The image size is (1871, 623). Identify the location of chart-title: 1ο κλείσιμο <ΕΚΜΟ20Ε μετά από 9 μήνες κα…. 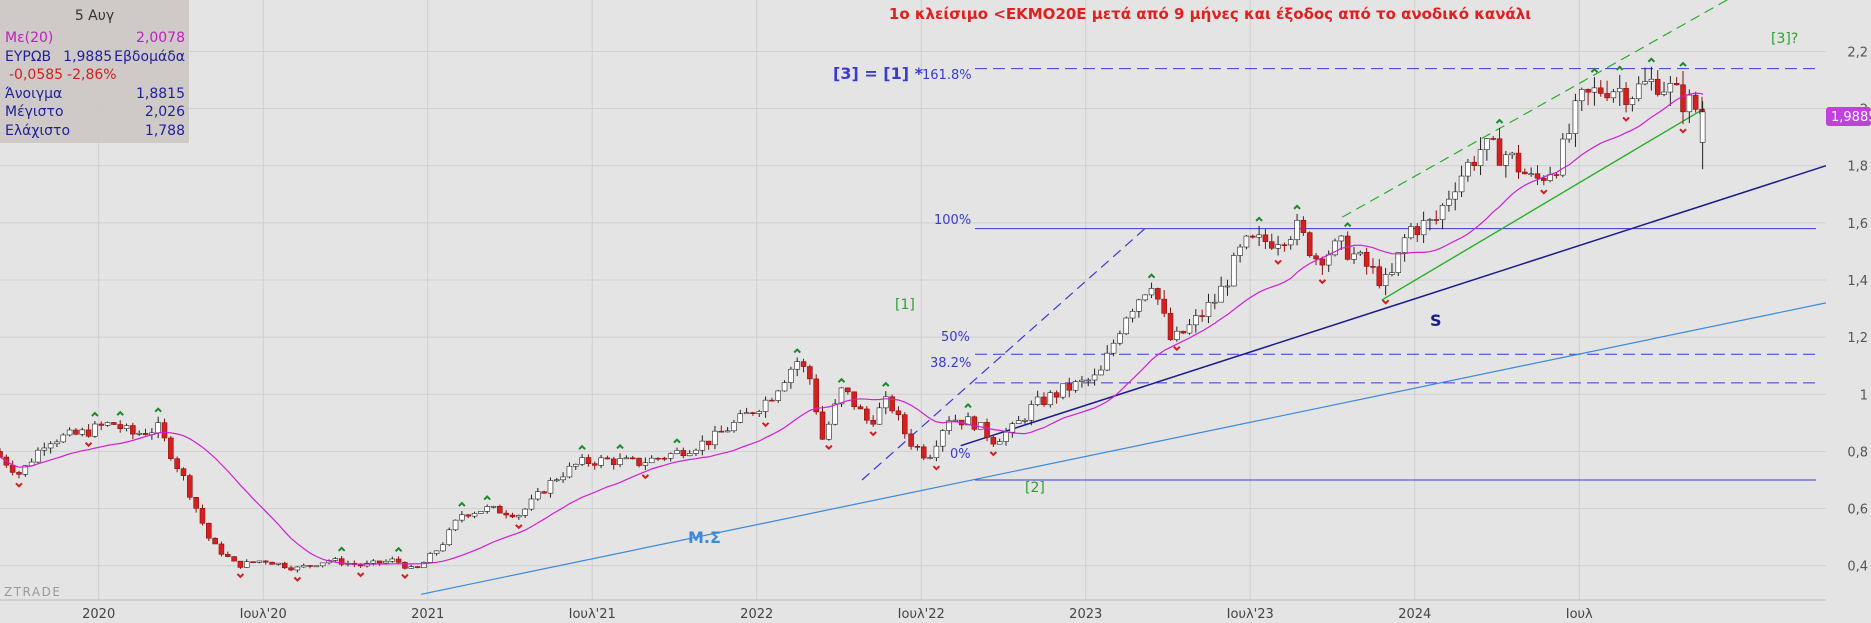
(1210, 14).